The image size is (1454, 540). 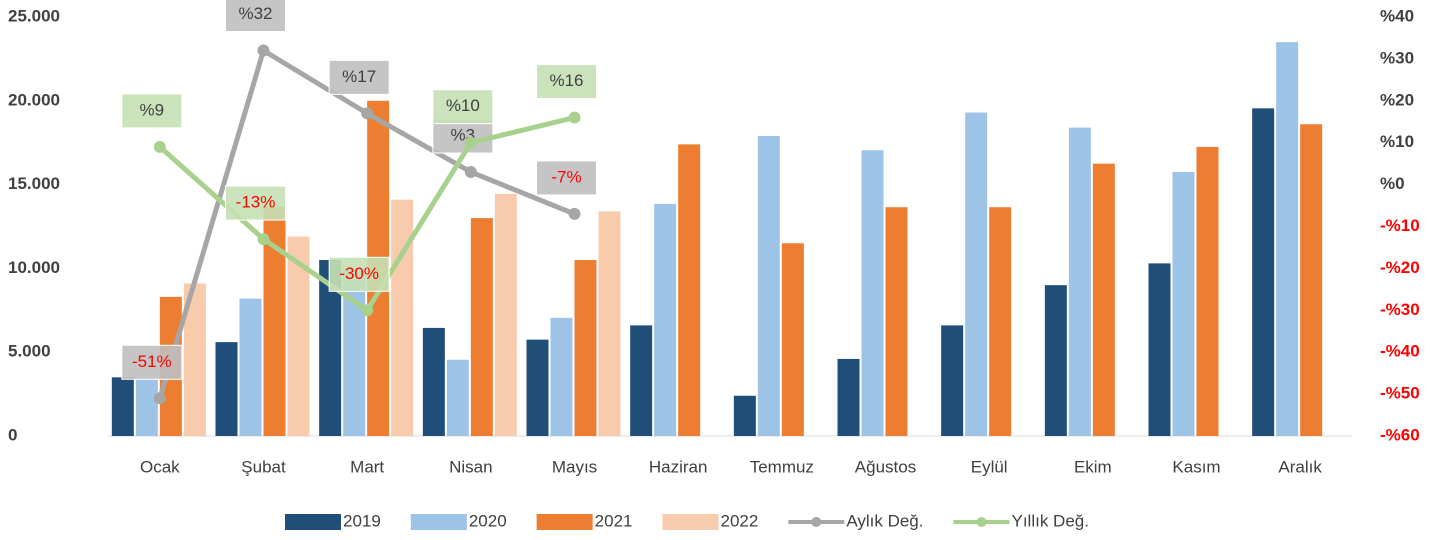 I want to click on legend-item: 2022, so click(x=710, y=520).